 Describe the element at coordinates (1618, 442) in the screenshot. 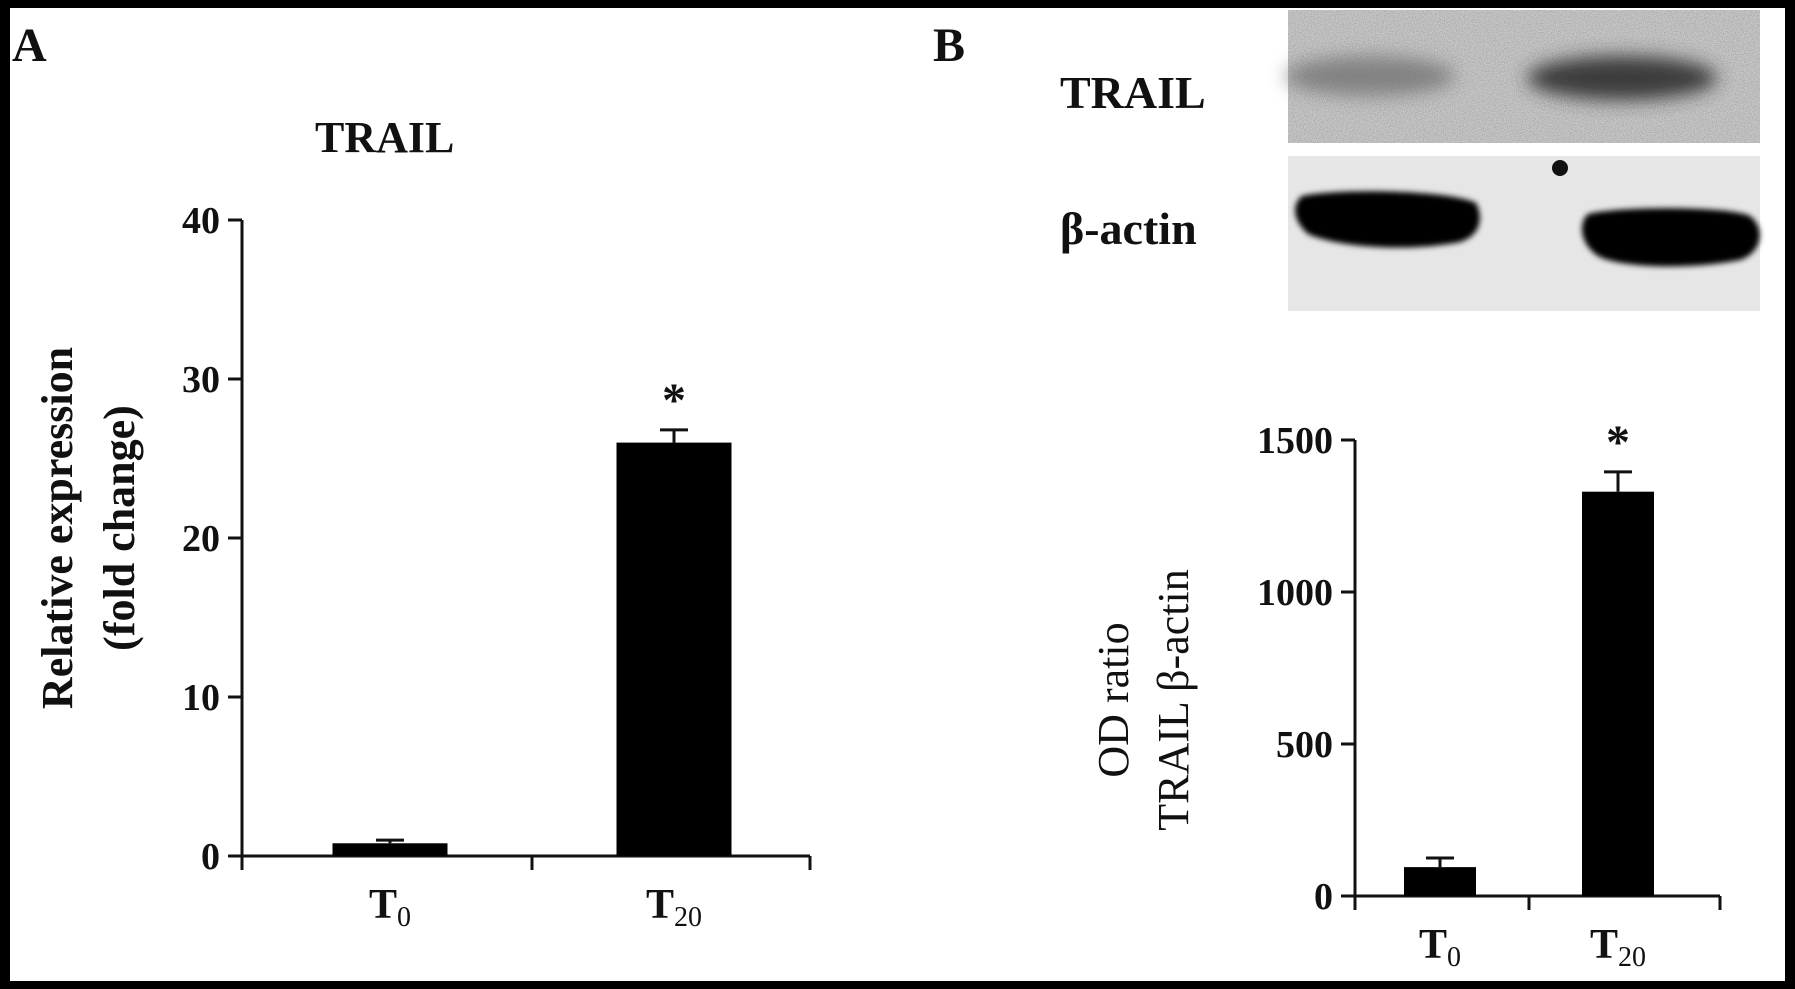

I see `chart-b-significance-1: *` at that location.